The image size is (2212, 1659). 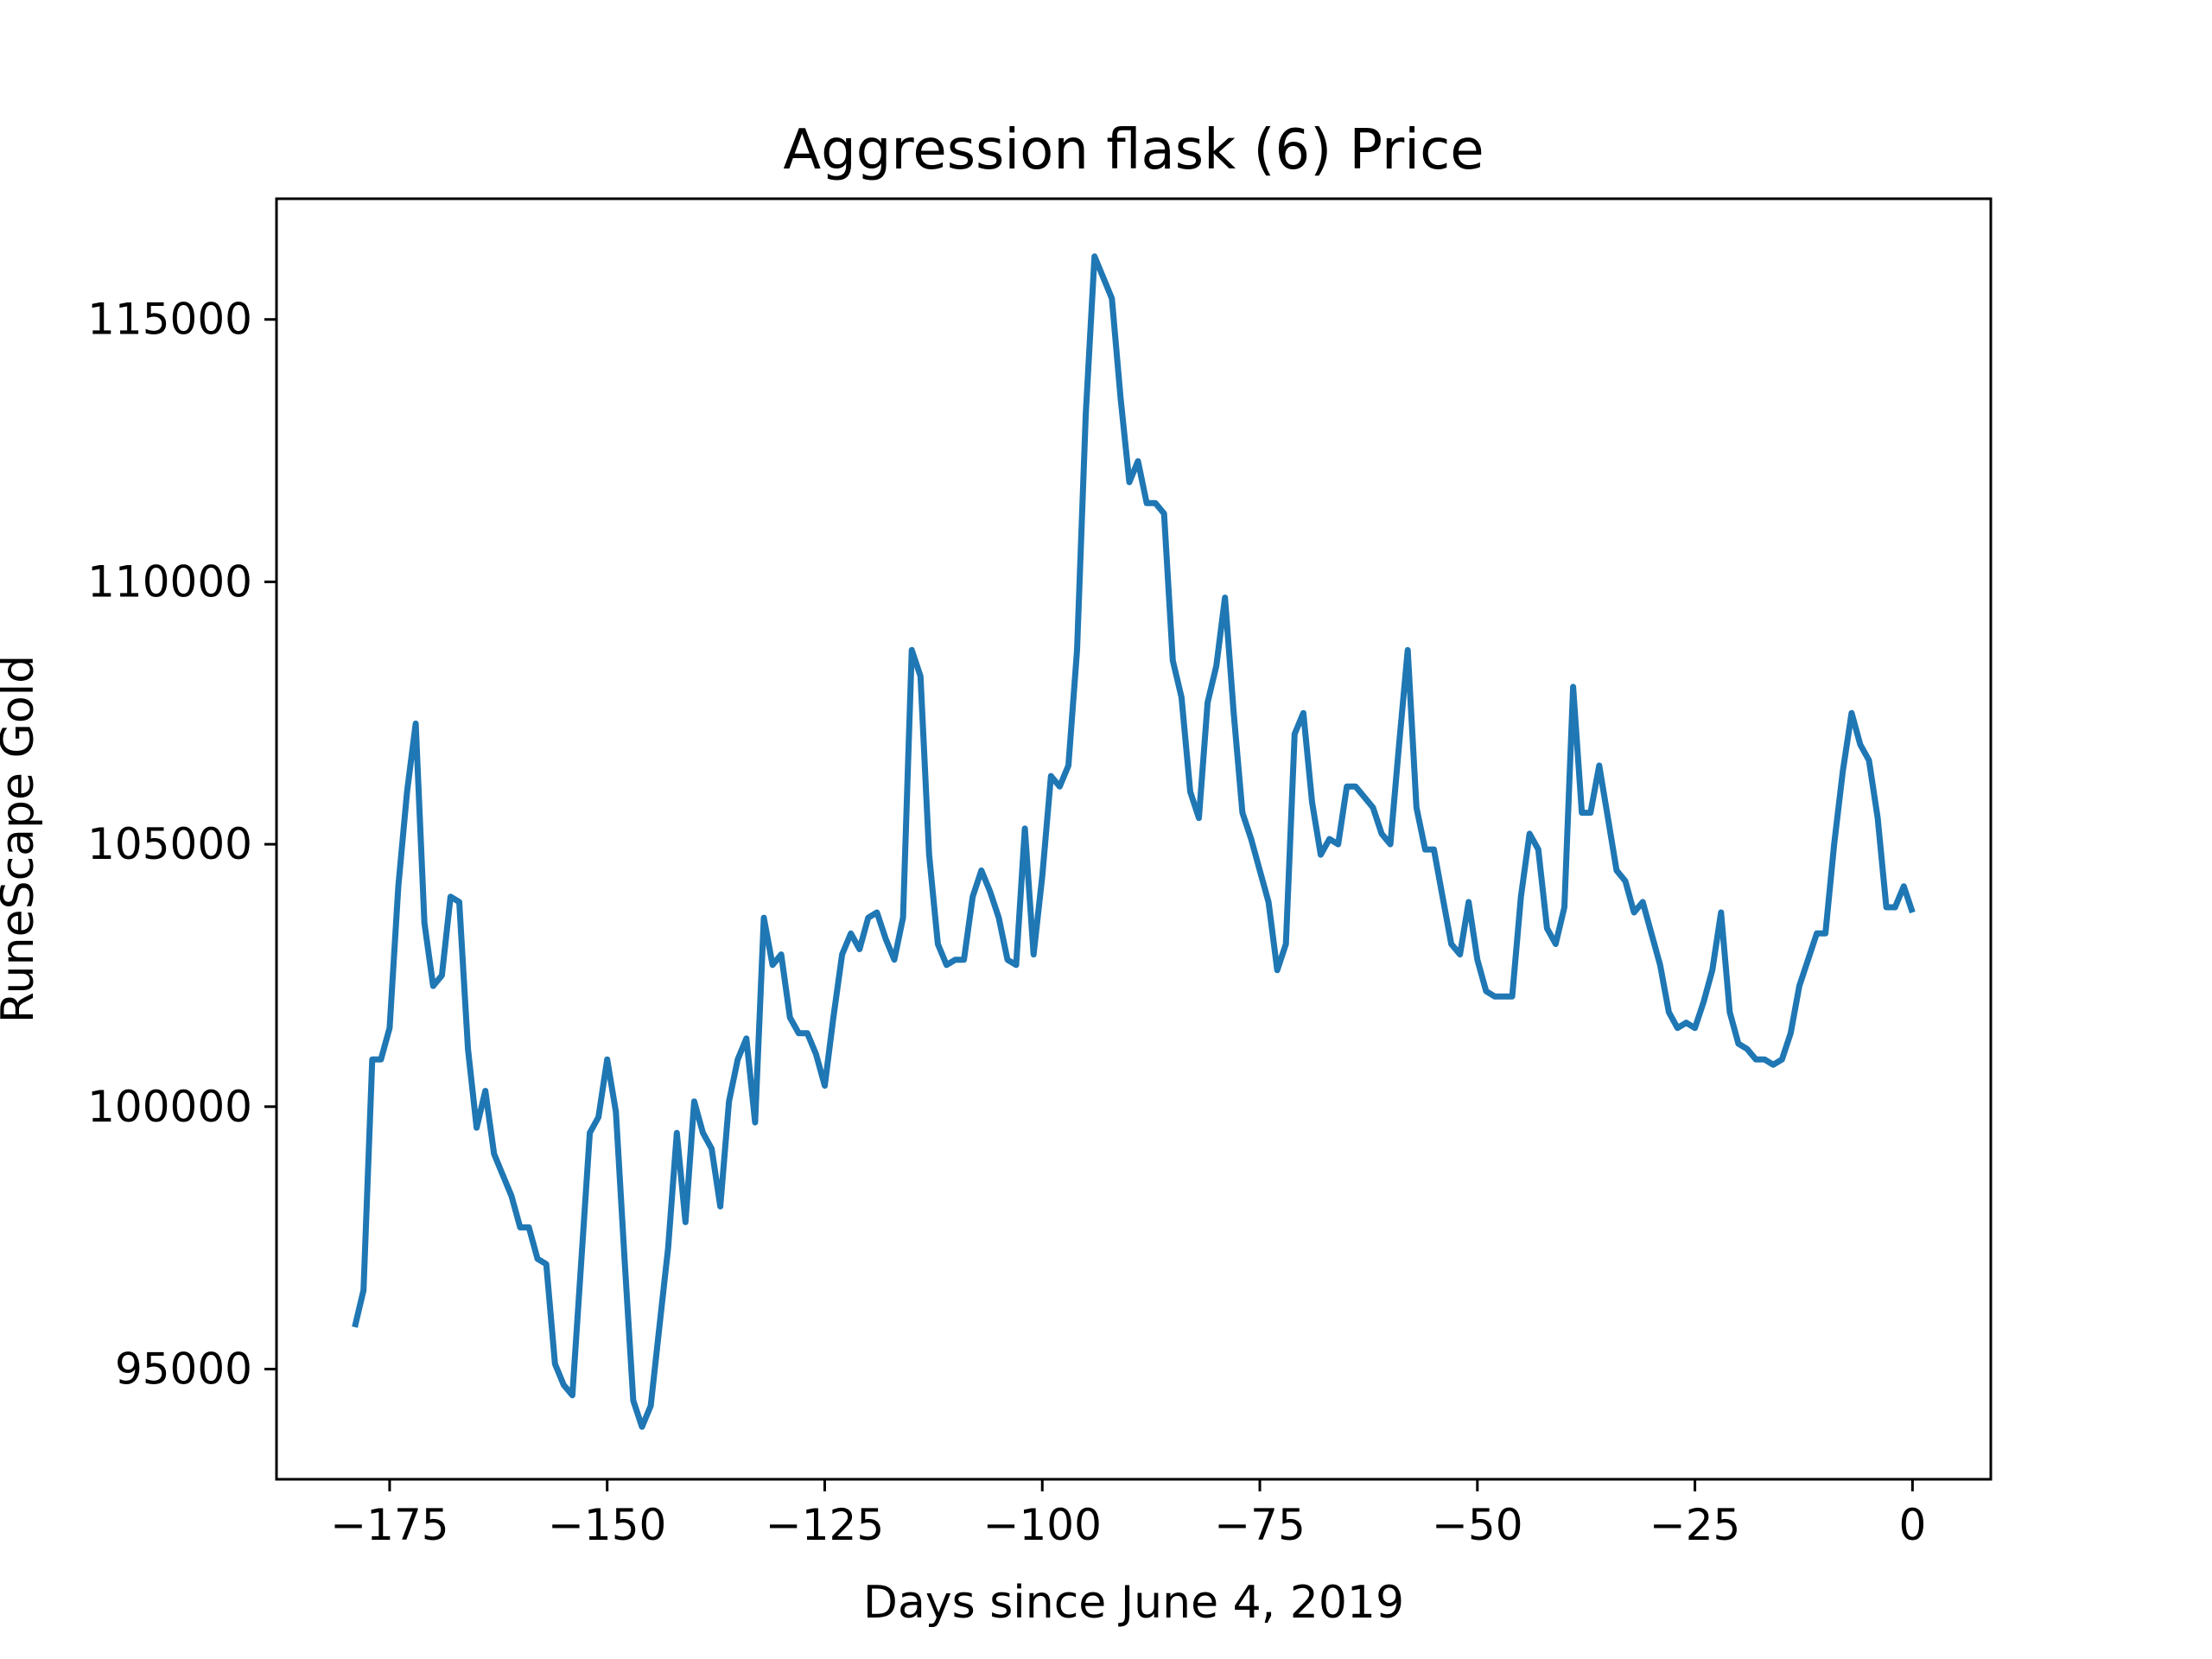 I want to click on y-tick-label: 105000, so click(x=169, y=844).